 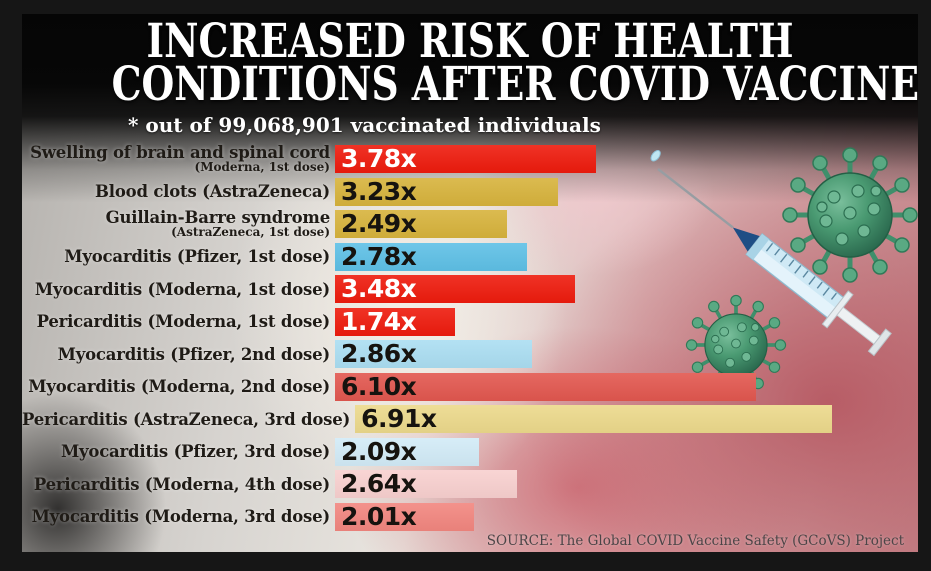 I want to click on bar: 2.49x, so click(x=421, y=224).